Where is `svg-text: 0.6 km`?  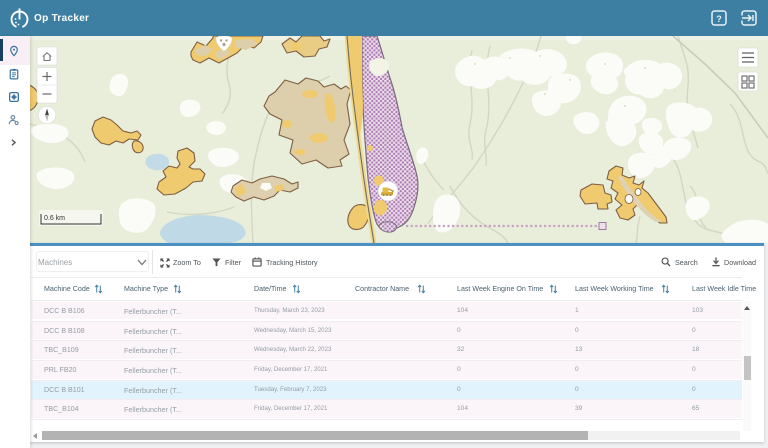
svg-text: 0.6 km is located at coordinates (54, 218).